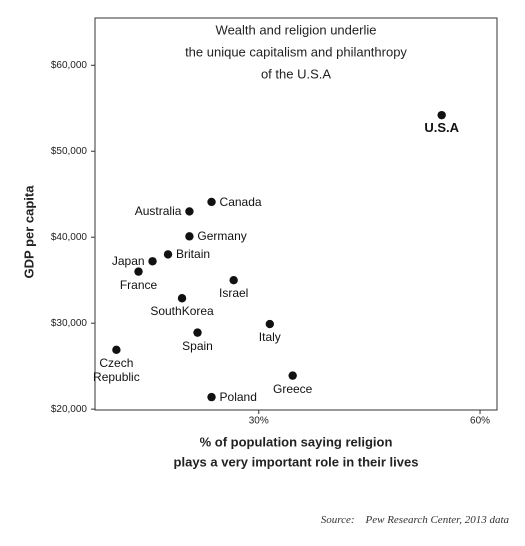  Describe the element at coordinates (296, 29) in the screenshot. I see `chart-title: Wealth and religion underlie` at that location.